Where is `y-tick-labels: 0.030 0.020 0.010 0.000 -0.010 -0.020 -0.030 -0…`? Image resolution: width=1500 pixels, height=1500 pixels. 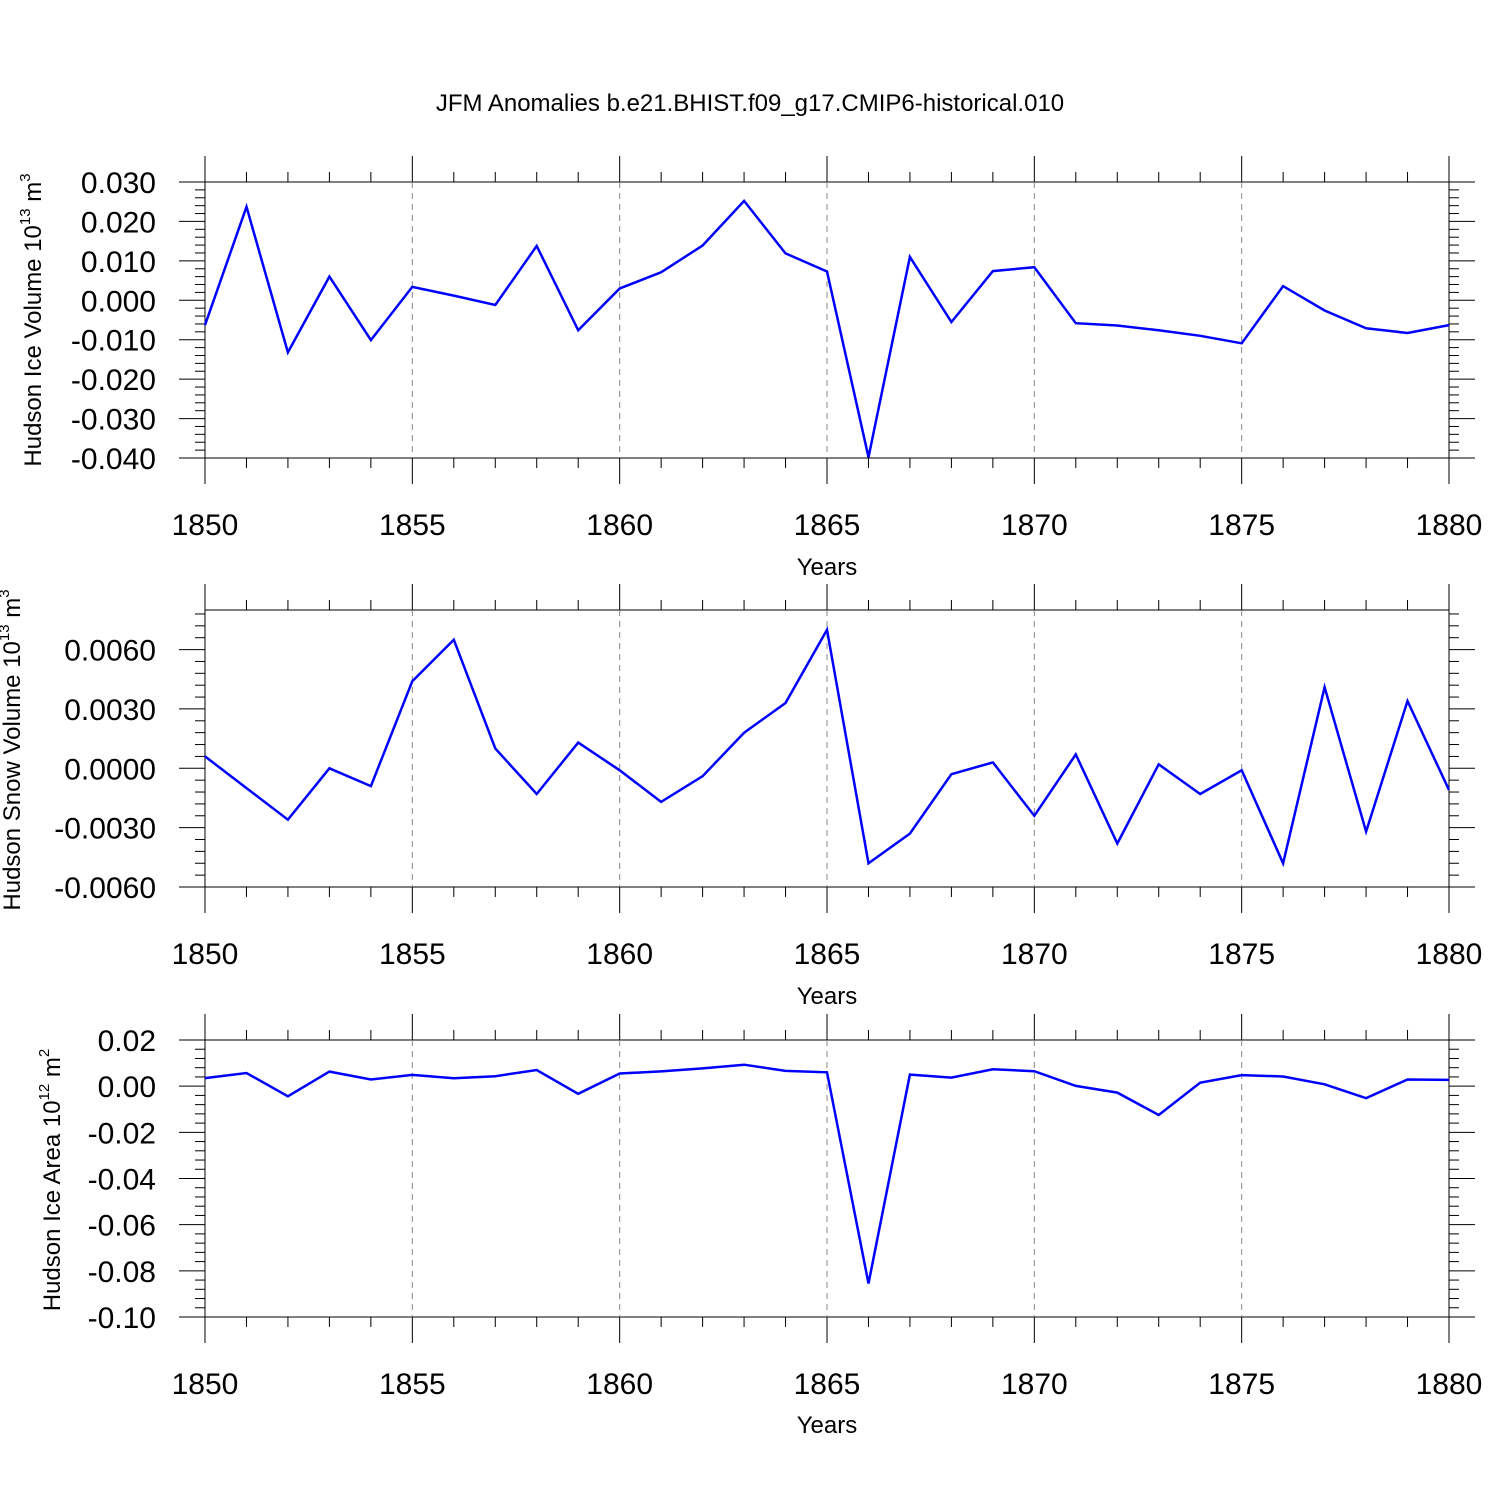
y-tick-labels: 0.030 0.020 0.010 0.000 -0.010 -0.020 -0.030 -0… is located at coordinates (113, 321).